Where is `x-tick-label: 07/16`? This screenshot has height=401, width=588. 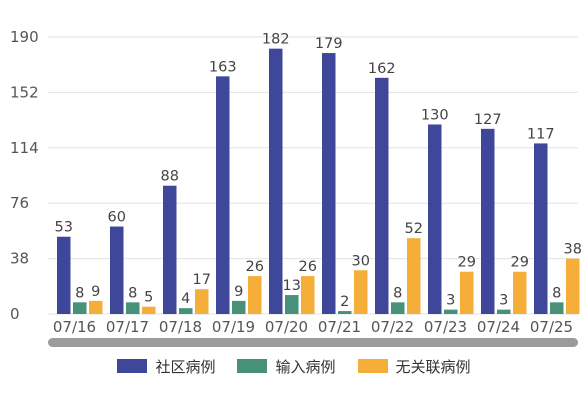
x-tick-label: 07/16 is located at coordinates (74, 327).